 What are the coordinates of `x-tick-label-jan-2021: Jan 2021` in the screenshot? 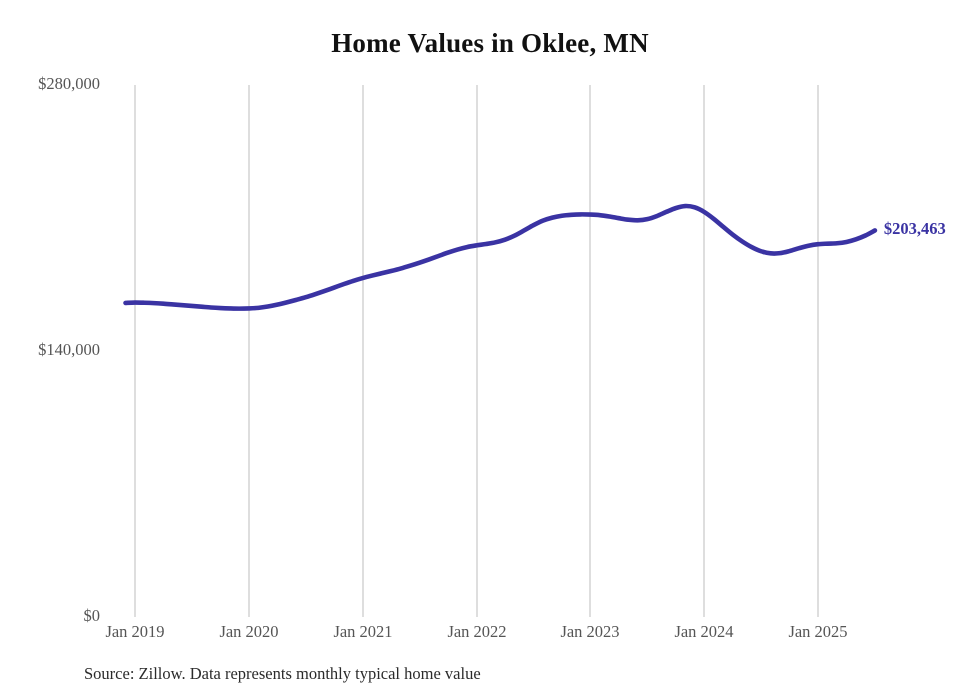 It's located at (363, 631).